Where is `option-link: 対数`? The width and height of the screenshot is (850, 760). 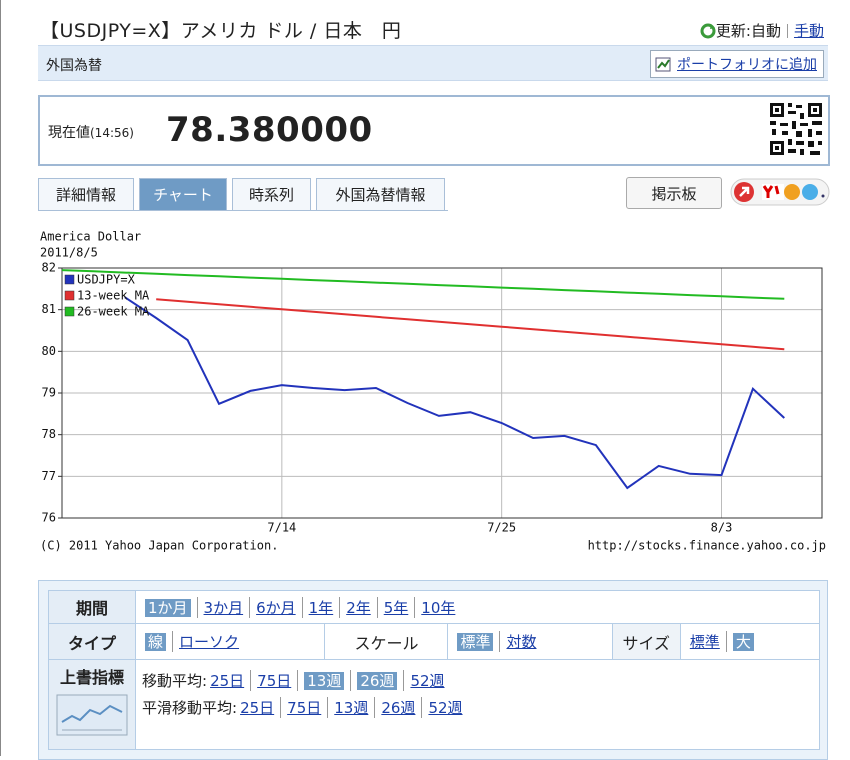 option-link: 対数 is located at coordinates (521, 642).